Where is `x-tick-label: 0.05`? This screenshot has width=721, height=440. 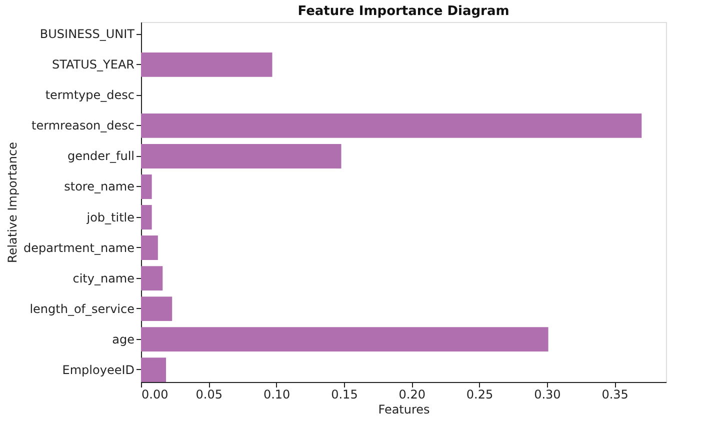 x-tick-label: 0.05 is located at coordinates (209, 395).